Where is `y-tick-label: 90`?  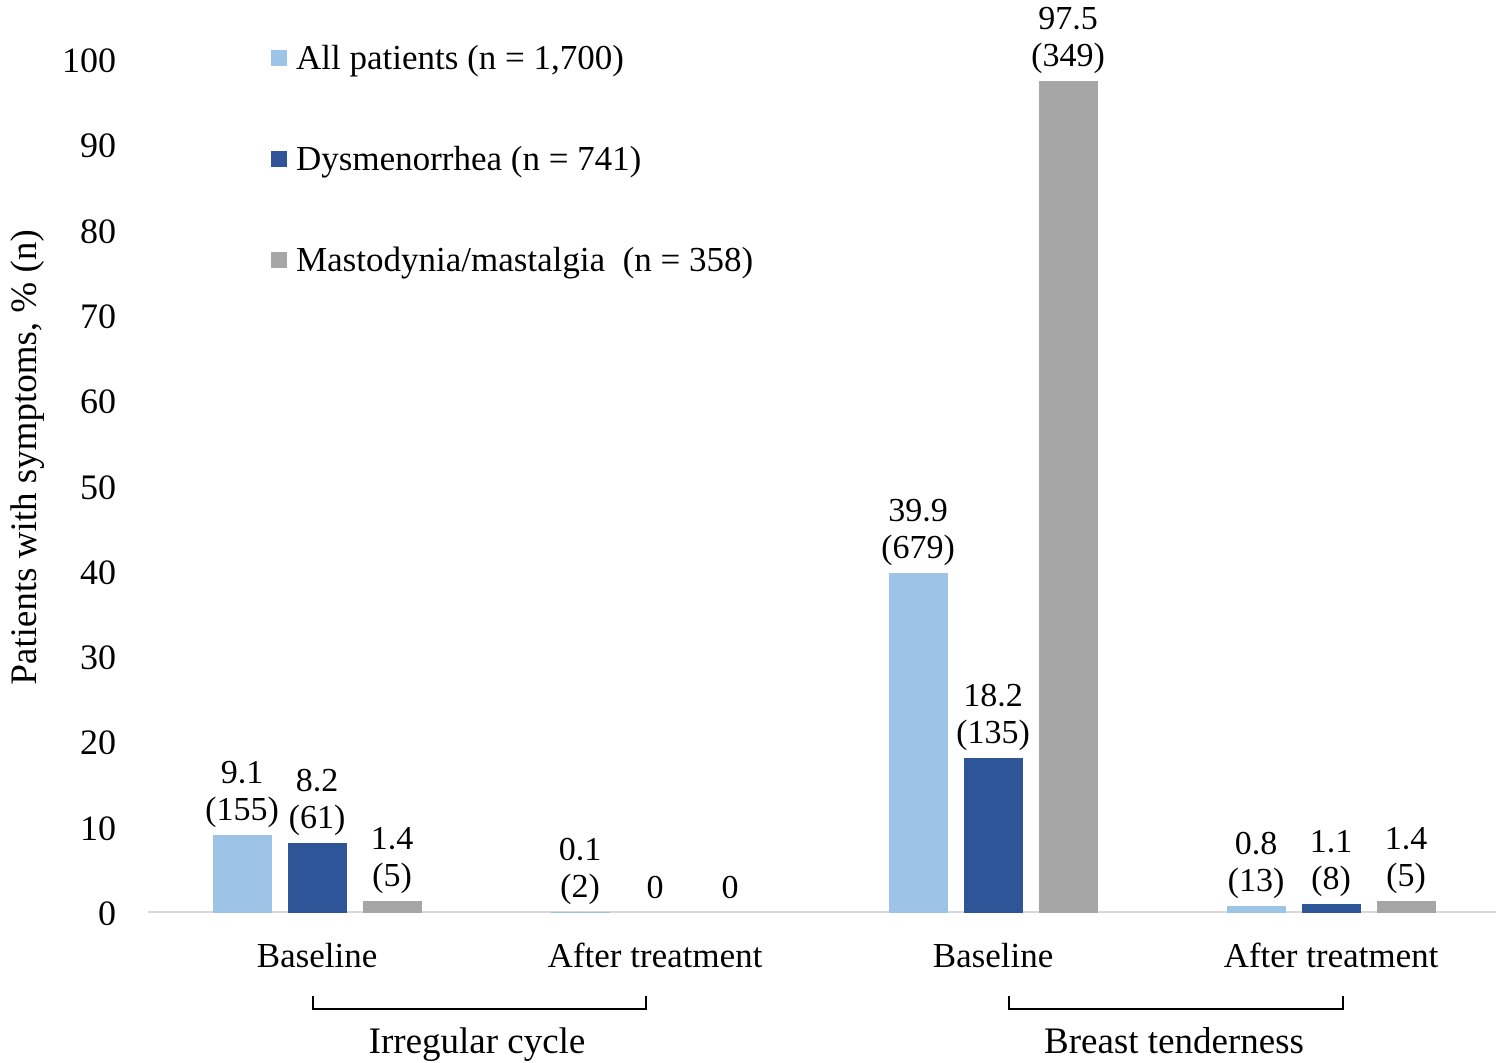 y-tick-label: 90 is located at coordinates (98, 145).